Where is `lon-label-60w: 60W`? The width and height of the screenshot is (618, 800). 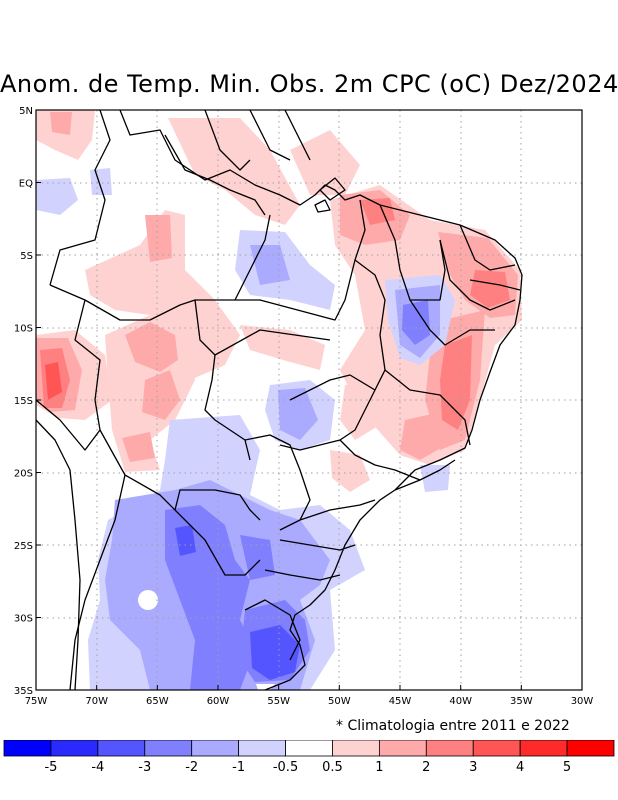 lon-label-60w: 60W is located at coordinates (218, 701).